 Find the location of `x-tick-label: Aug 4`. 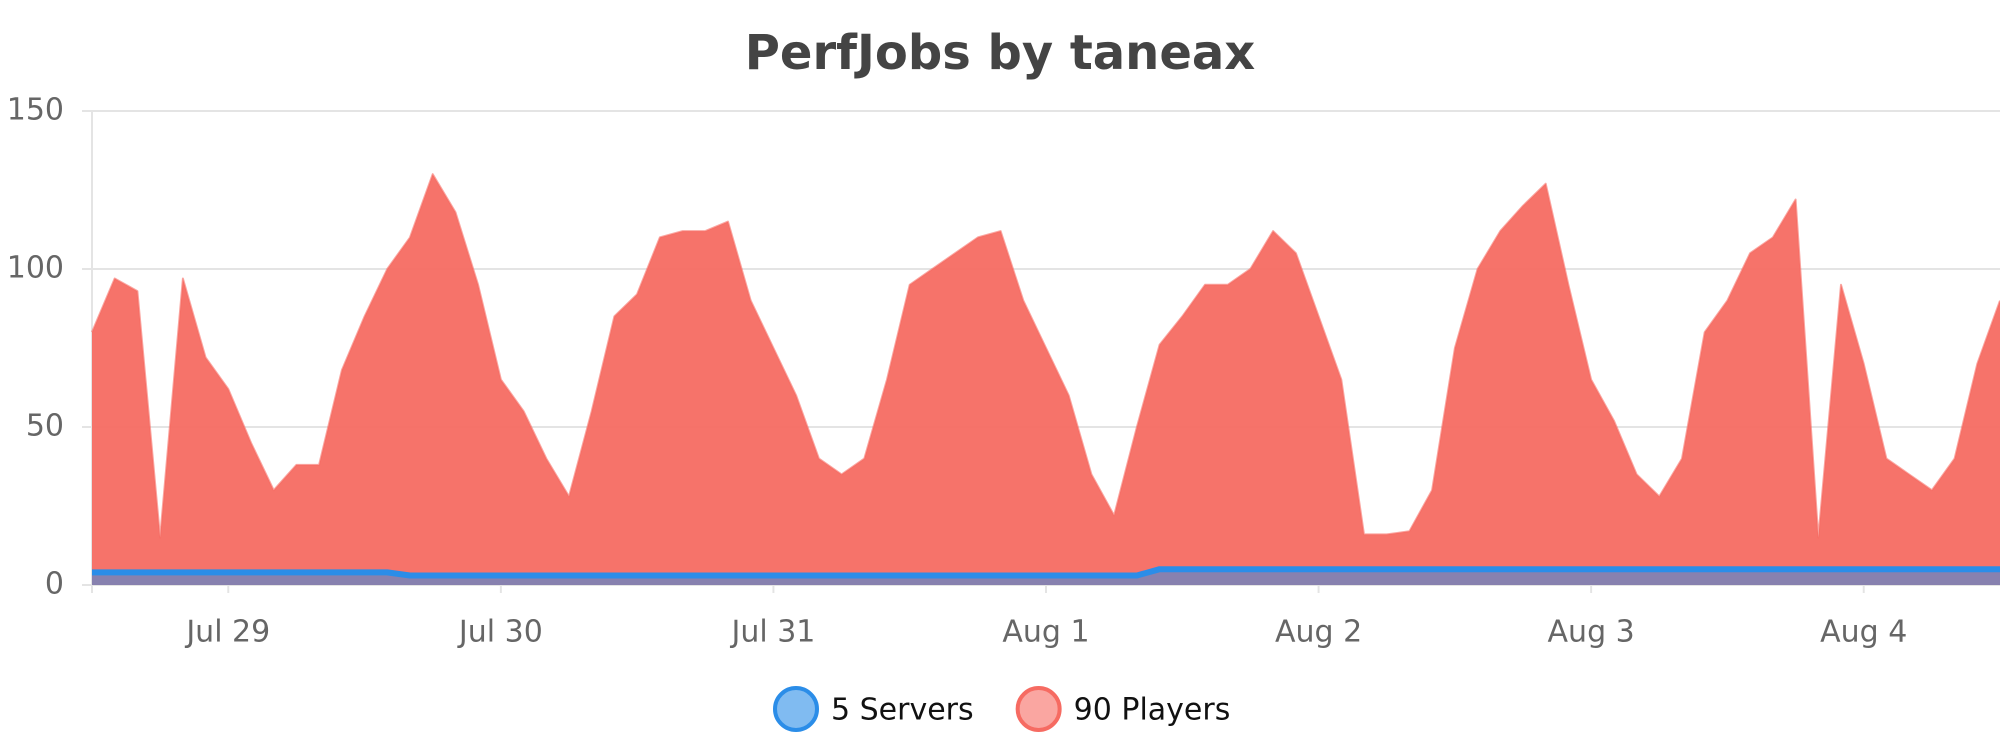

x-tick-label: Aug 4 is located at coordinates (1863, 632).